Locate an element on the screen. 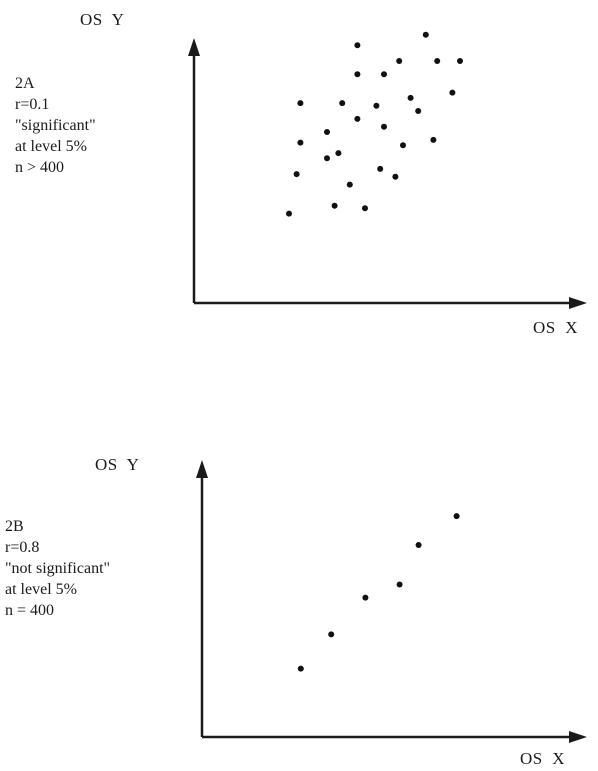 The image size is (598, 771). annotation-line-panel-id: 2A is located at coordinates (25, 83).